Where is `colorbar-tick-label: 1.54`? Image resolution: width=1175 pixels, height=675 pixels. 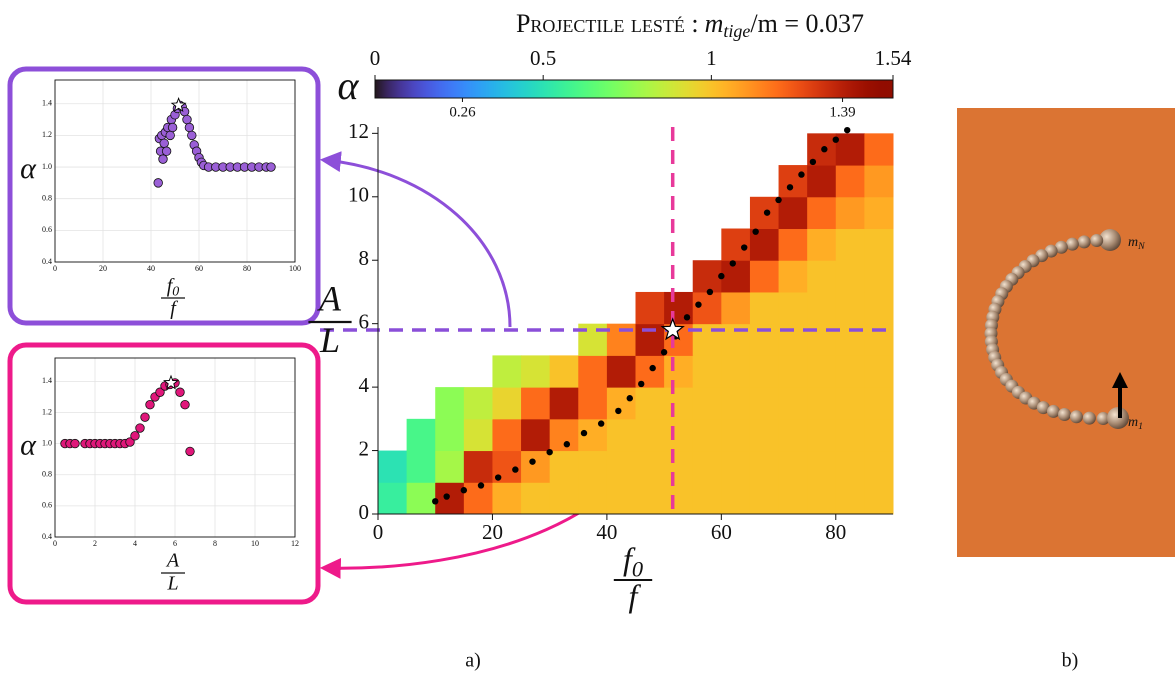
colorbar-tick-label: 1.54 is located at coordinates (893, 58).